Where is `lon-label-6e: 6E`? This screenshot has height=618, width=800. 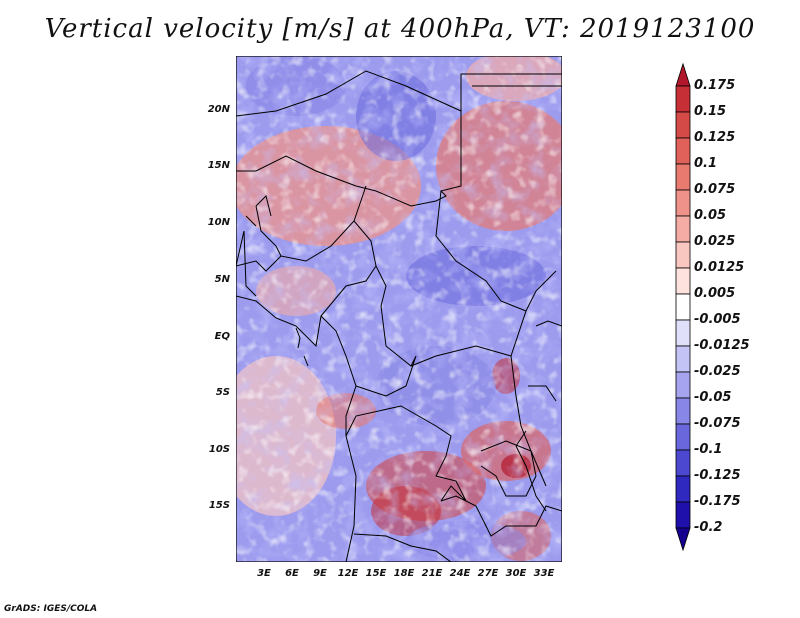 lon-label-6e: 6E is located at coordinates (292, 573).